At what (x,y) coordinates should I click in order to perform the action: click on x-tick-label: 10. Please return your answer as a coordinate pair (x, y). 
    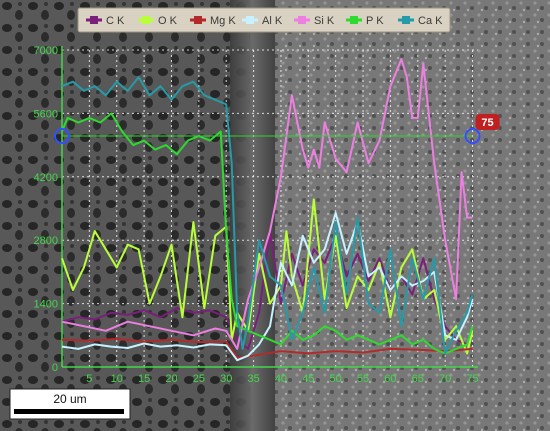
    Looking at the image, I should click on (117, 379).